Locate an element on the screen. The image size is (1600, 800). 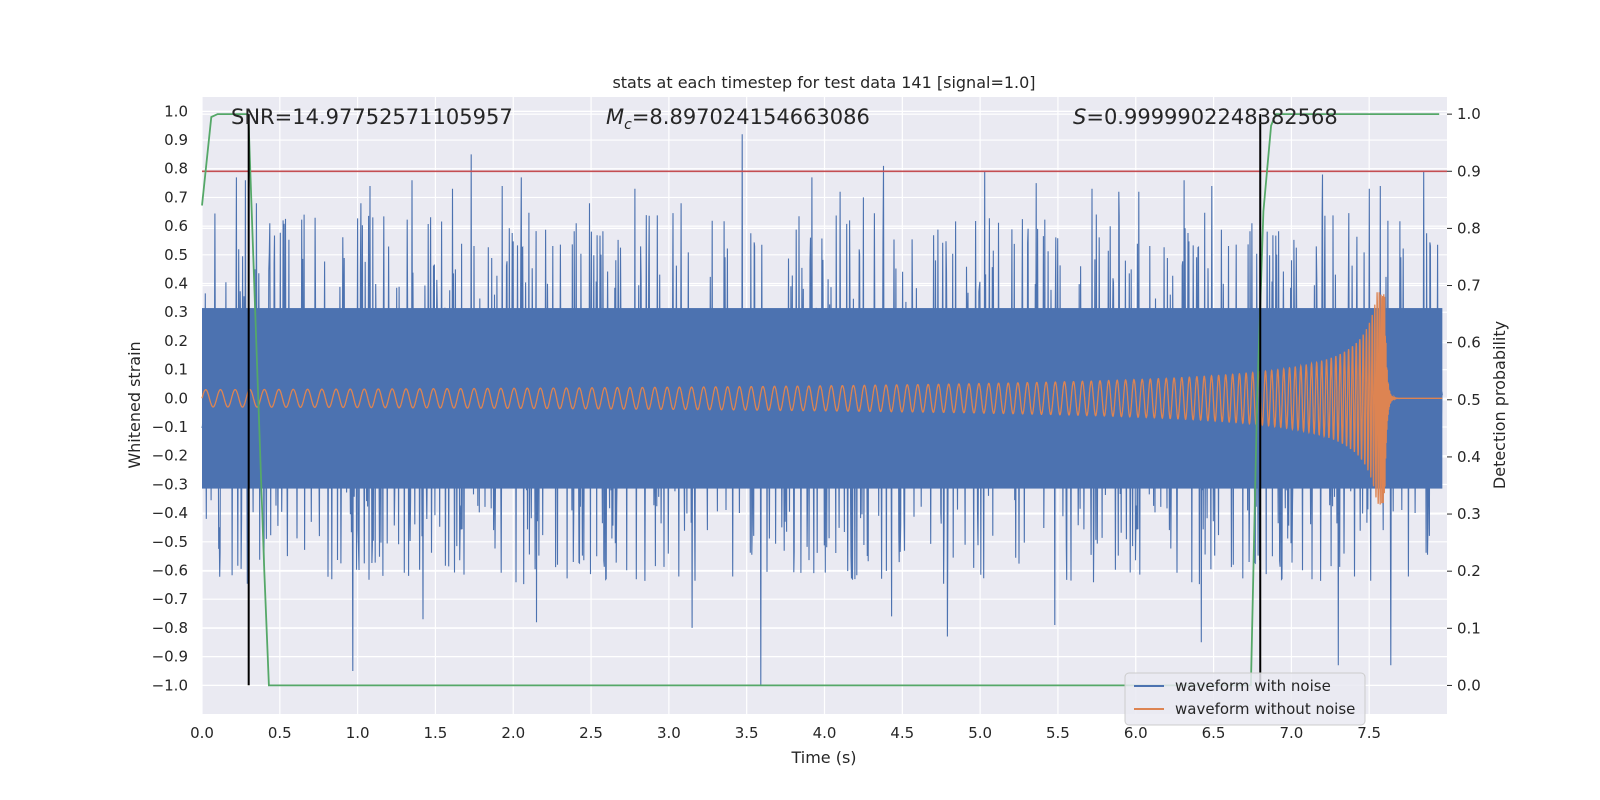
right-y-tick-label: 0.0 is located at coordinates (1469, 685).